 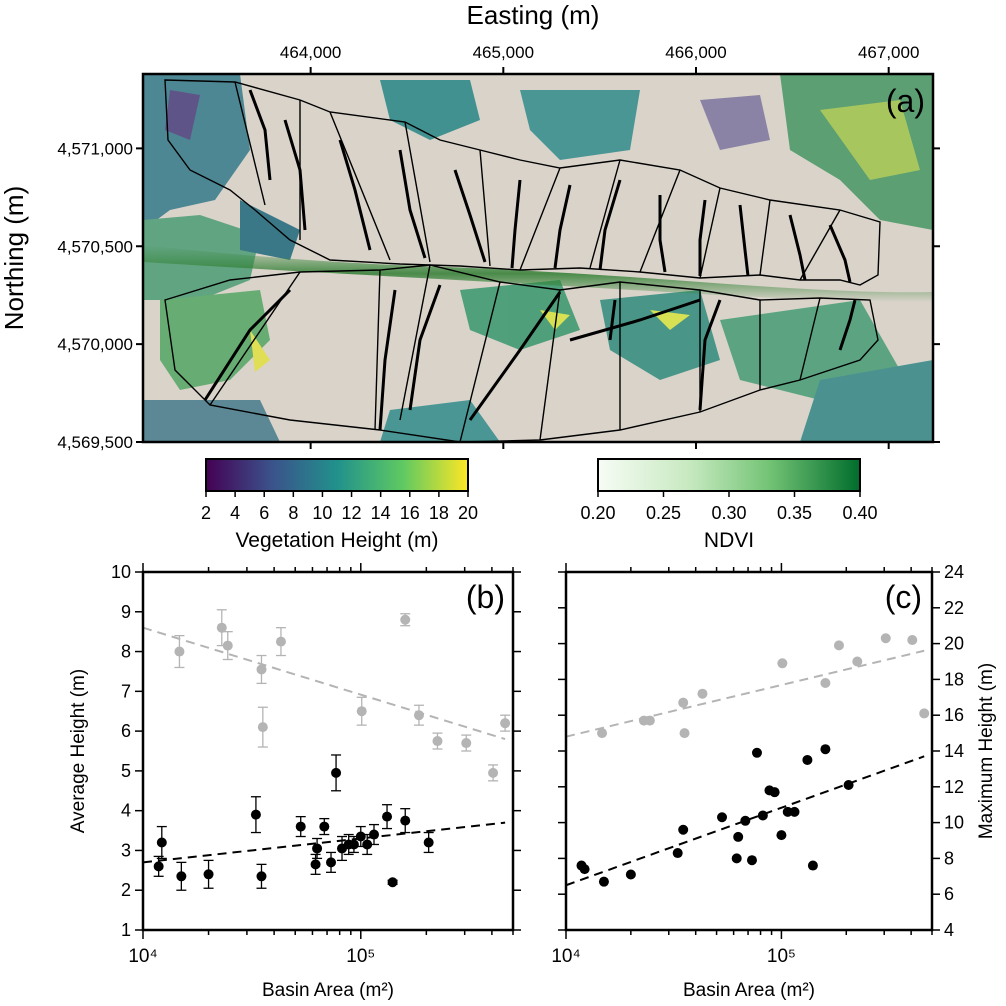 I want to click on y-tick-label: 2, so click(x=126, y=890).